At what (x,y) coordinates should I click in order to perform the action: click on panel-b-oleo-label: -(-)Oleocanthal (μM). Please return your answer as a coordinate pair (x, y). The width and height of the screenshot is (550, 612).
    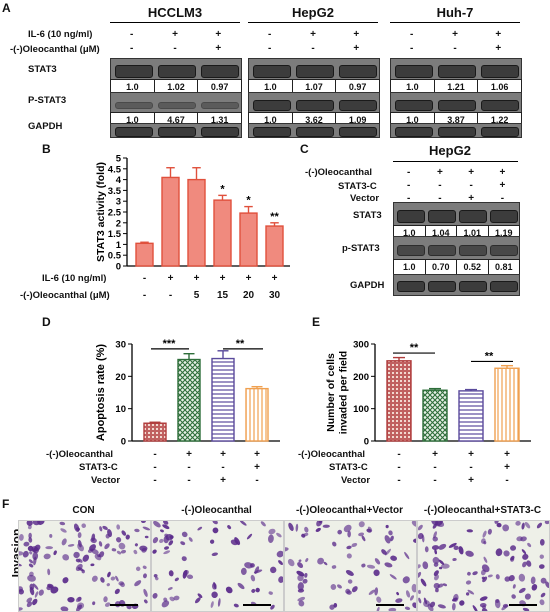
    Looking at the image, I should click on (65, 295).